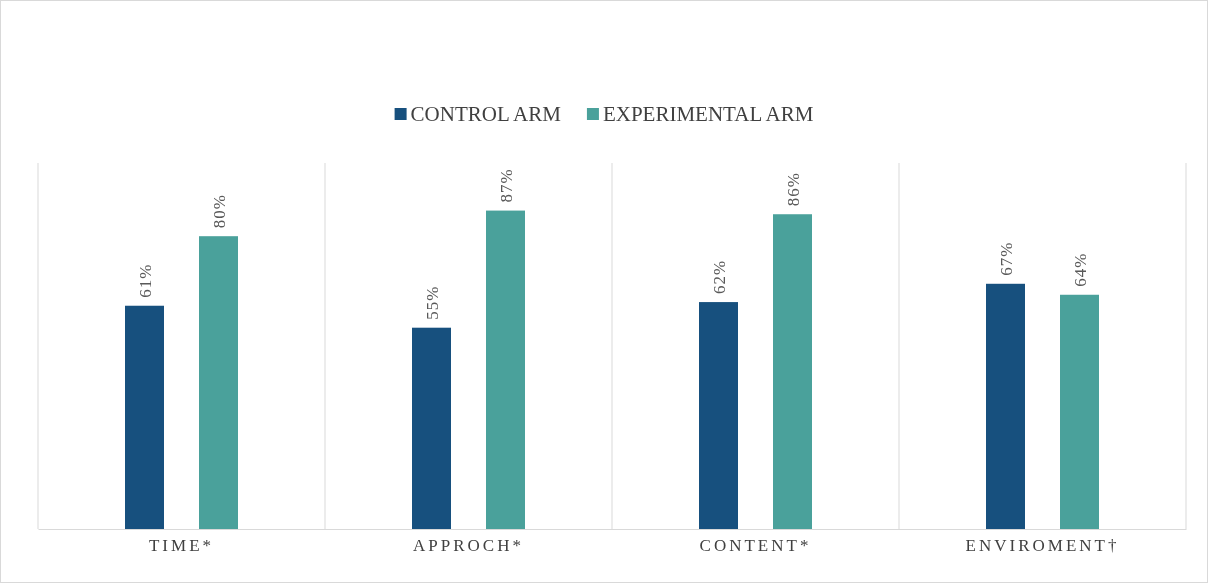 The height and width of the screenshot is (583, 1208). Describe the element at coordinates (708, 114) in the screenshot. I see `legend-label: EXPERIMENTAL ARM` at that location.